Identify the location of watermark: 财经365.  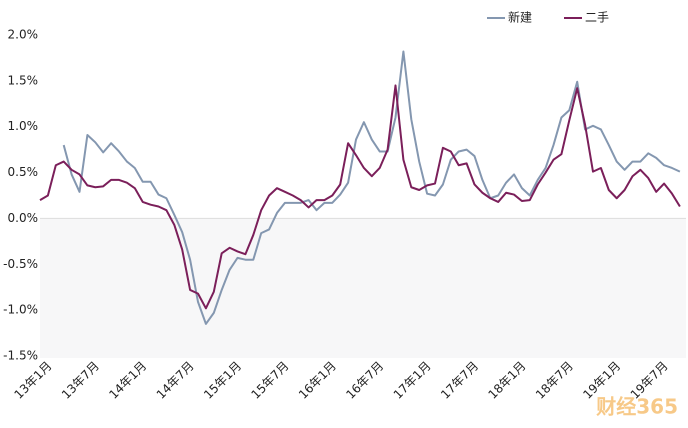
(637, 407).